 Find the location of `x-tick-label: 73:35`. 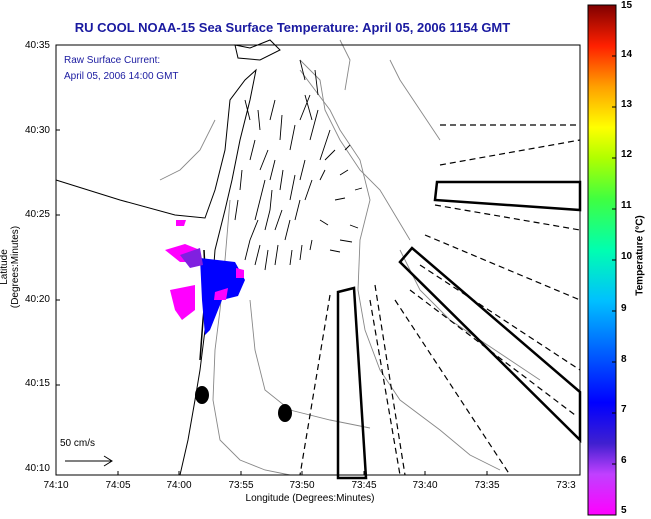

x-tick-label: 73:35 is located at coordinates (487, 485).